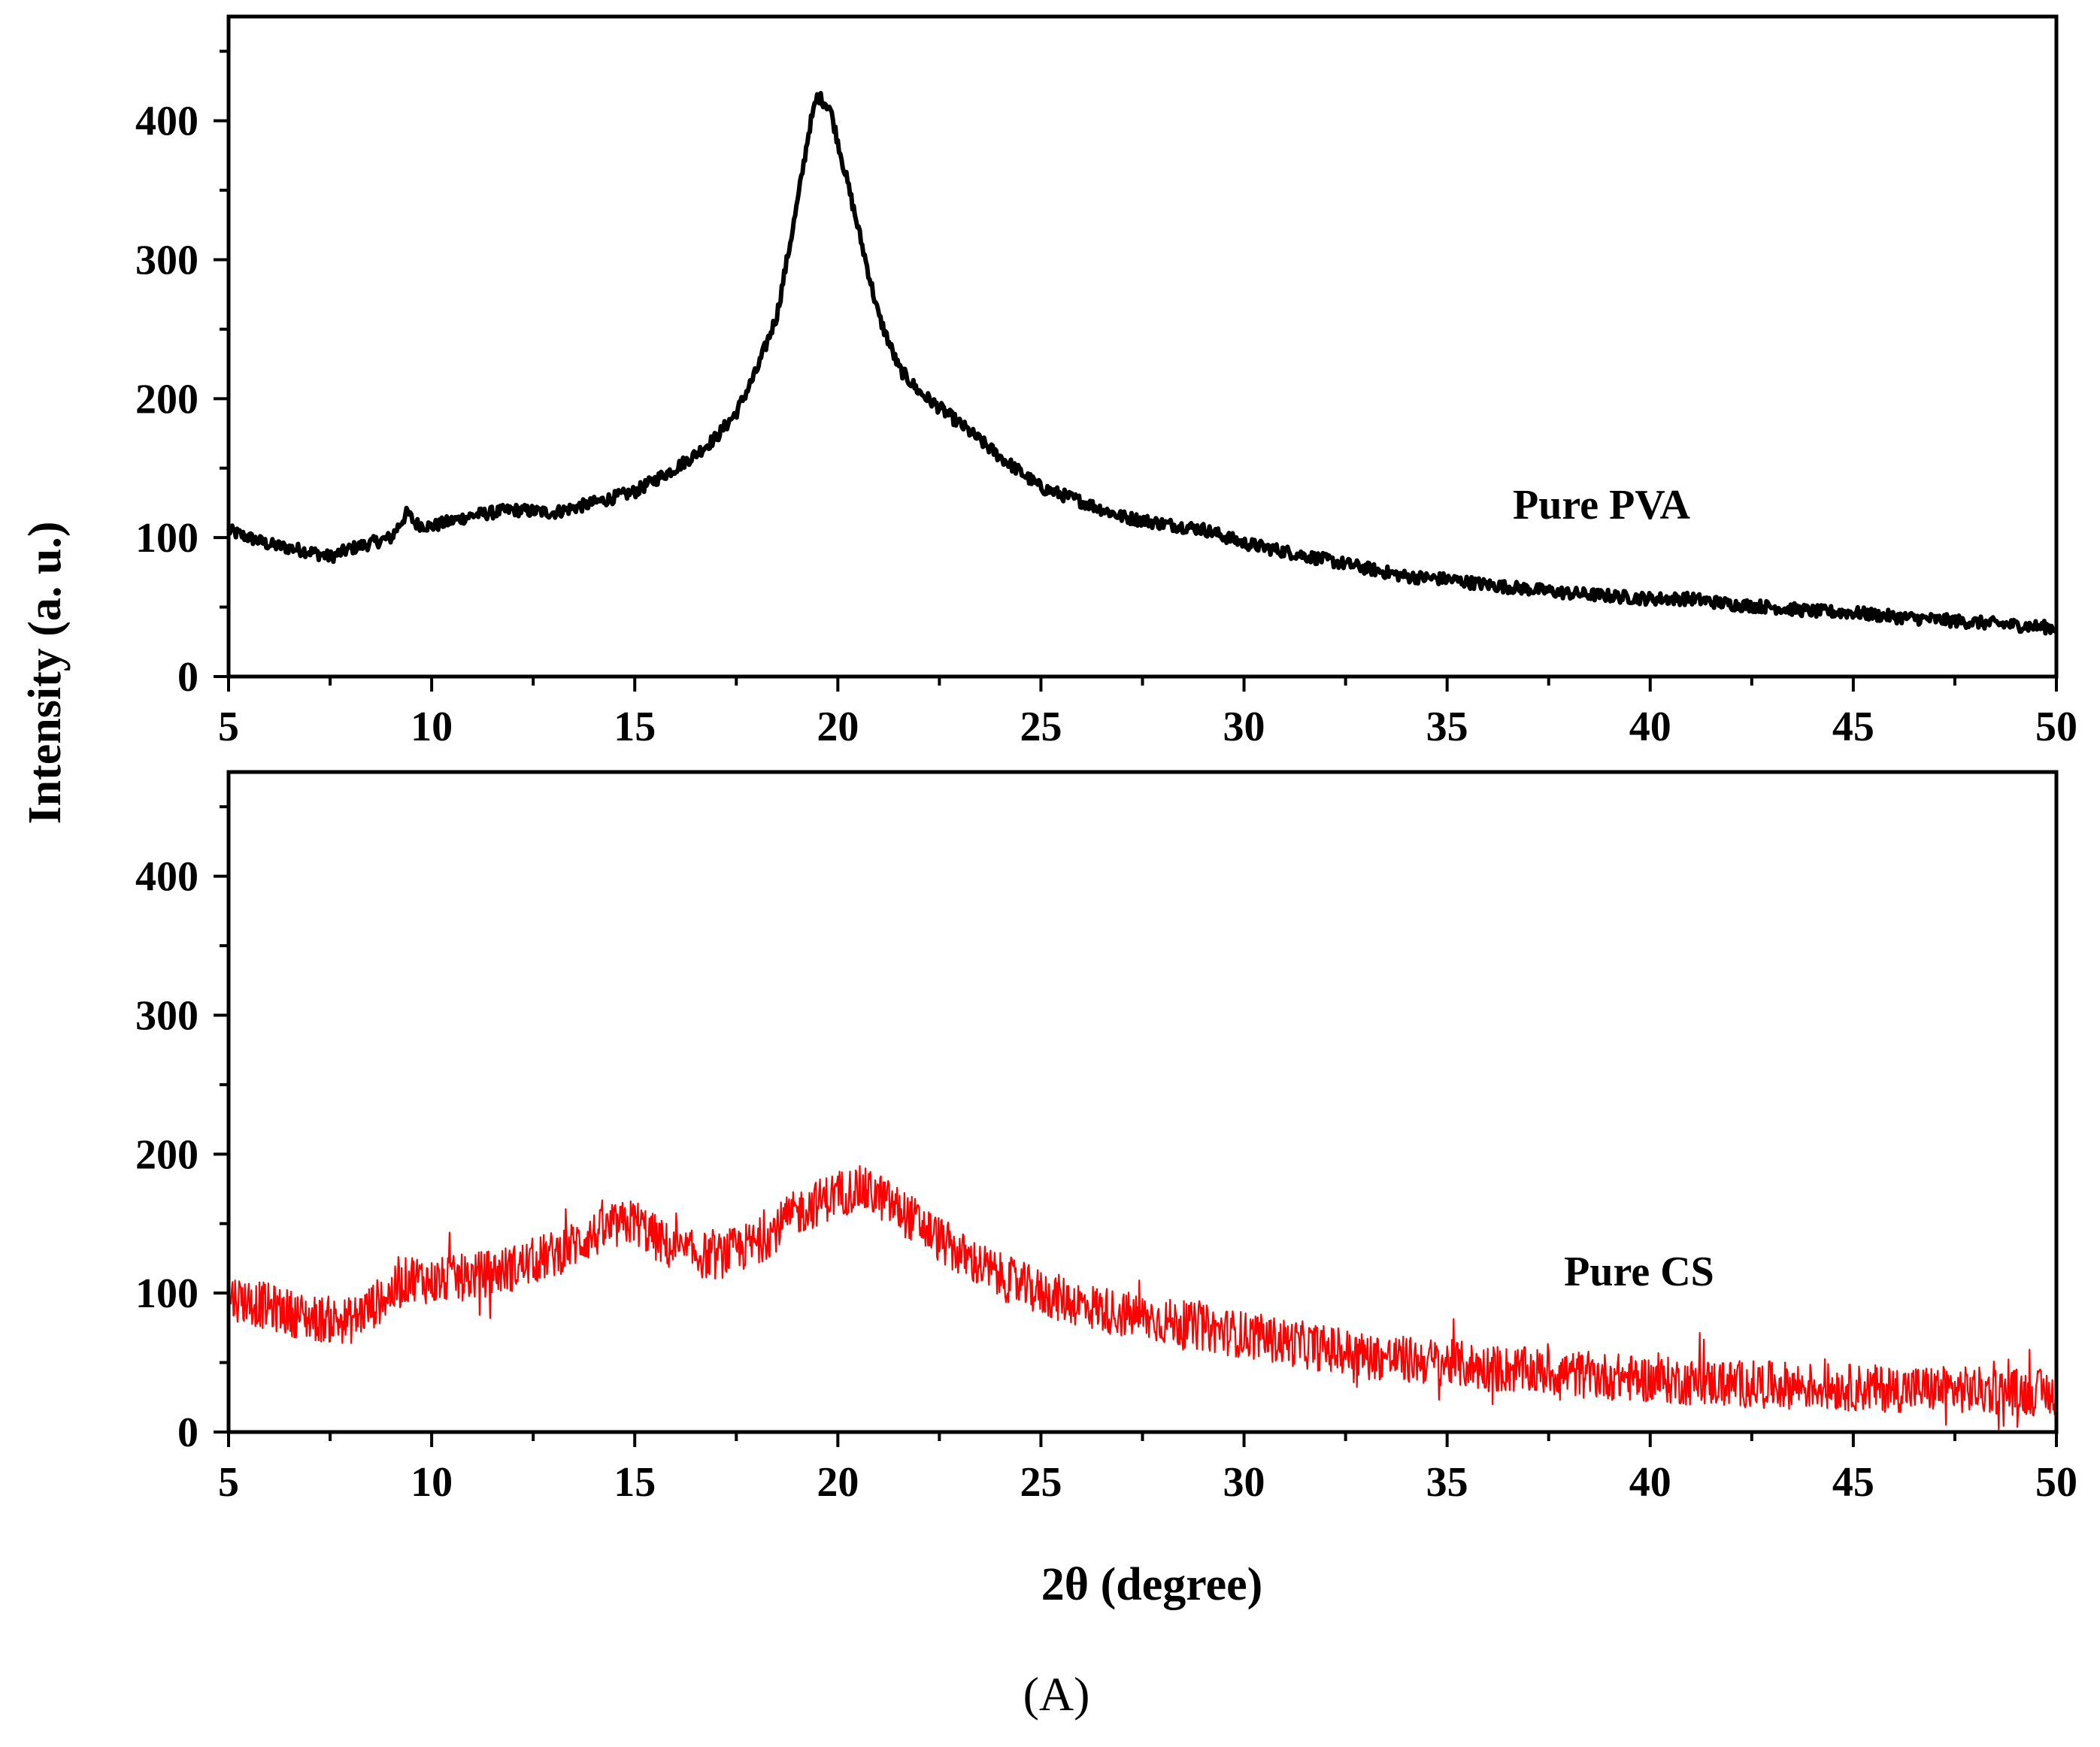  What do you see at coordinates (1056, 1694) in the screenshot?
I see `panel-label: (A)` at bounding box center [1056, 1694].